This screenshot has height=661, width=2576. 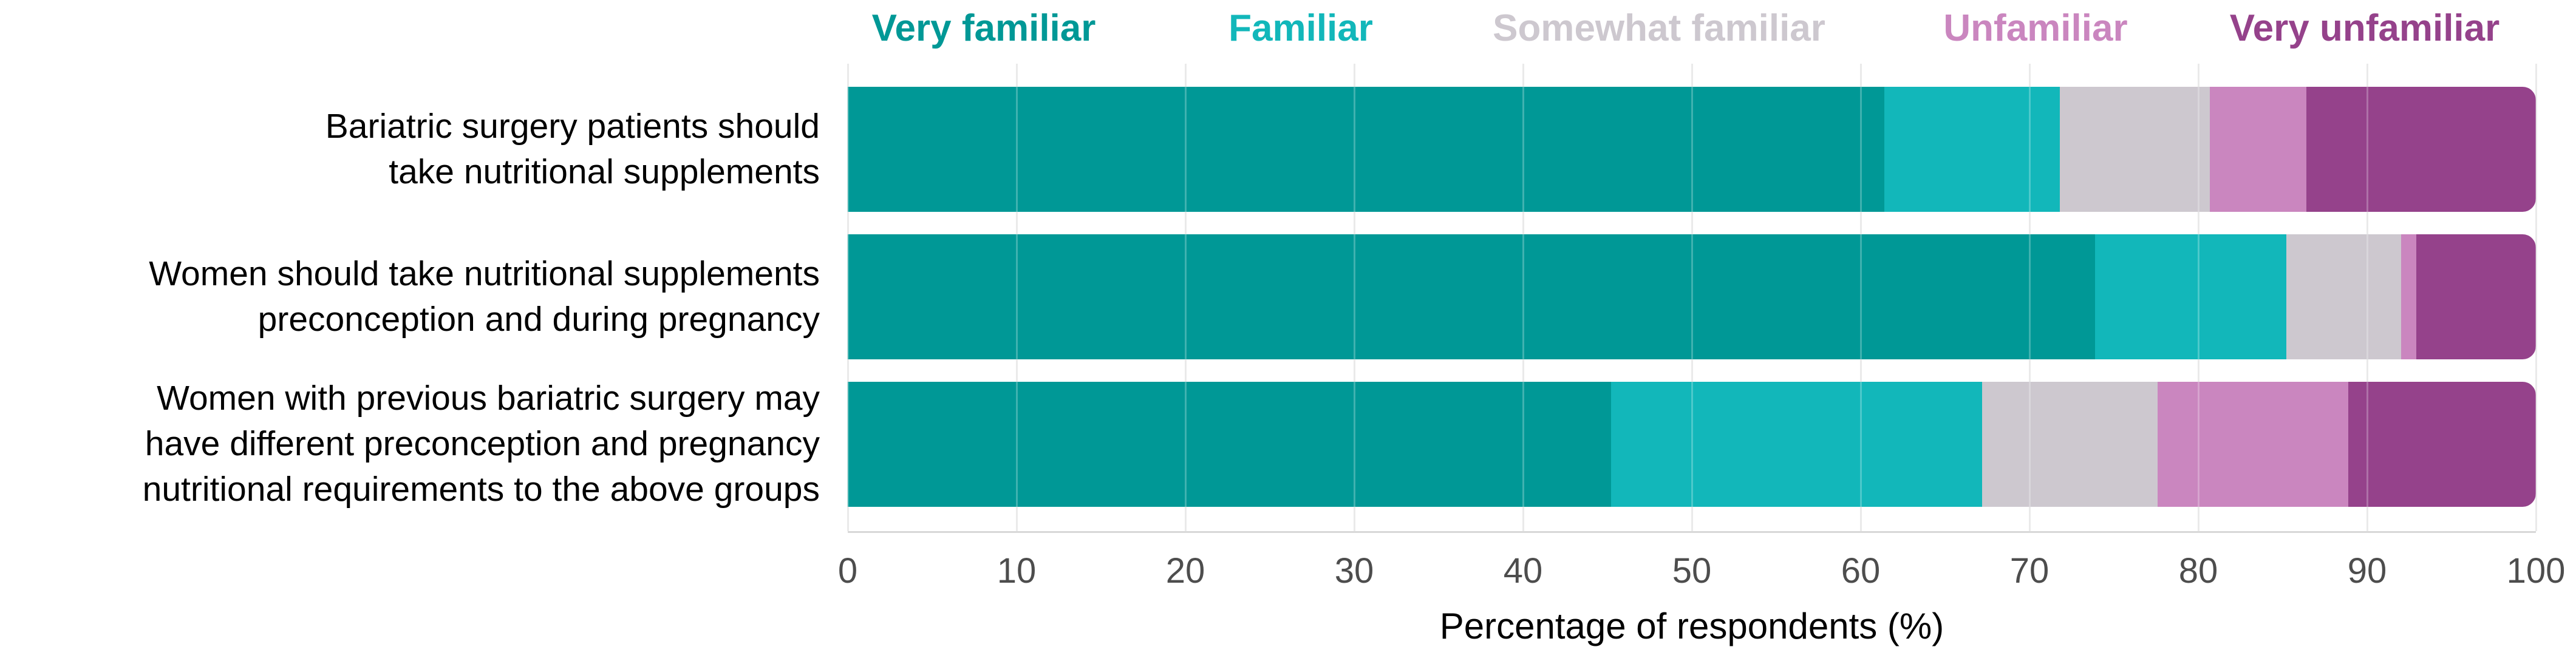 I want to click on legend-item-familiar: Familiar, so click(x=1301, y=28).